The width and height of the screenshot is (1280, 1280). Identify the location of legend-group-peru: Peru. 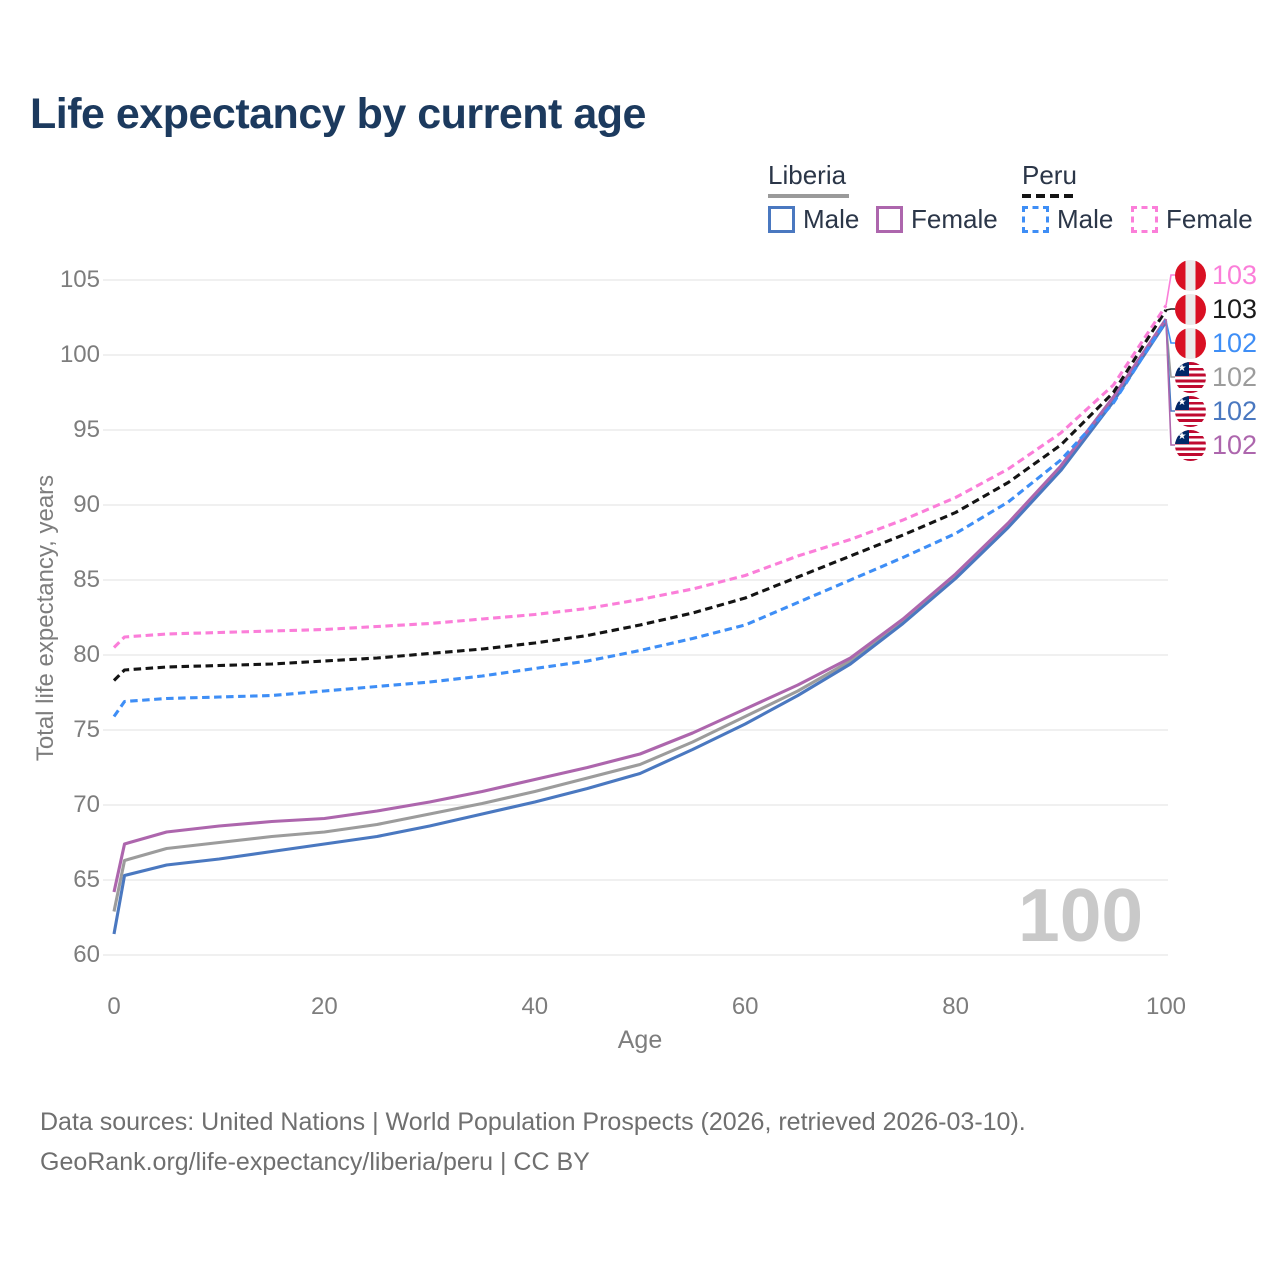
(1049, 175).